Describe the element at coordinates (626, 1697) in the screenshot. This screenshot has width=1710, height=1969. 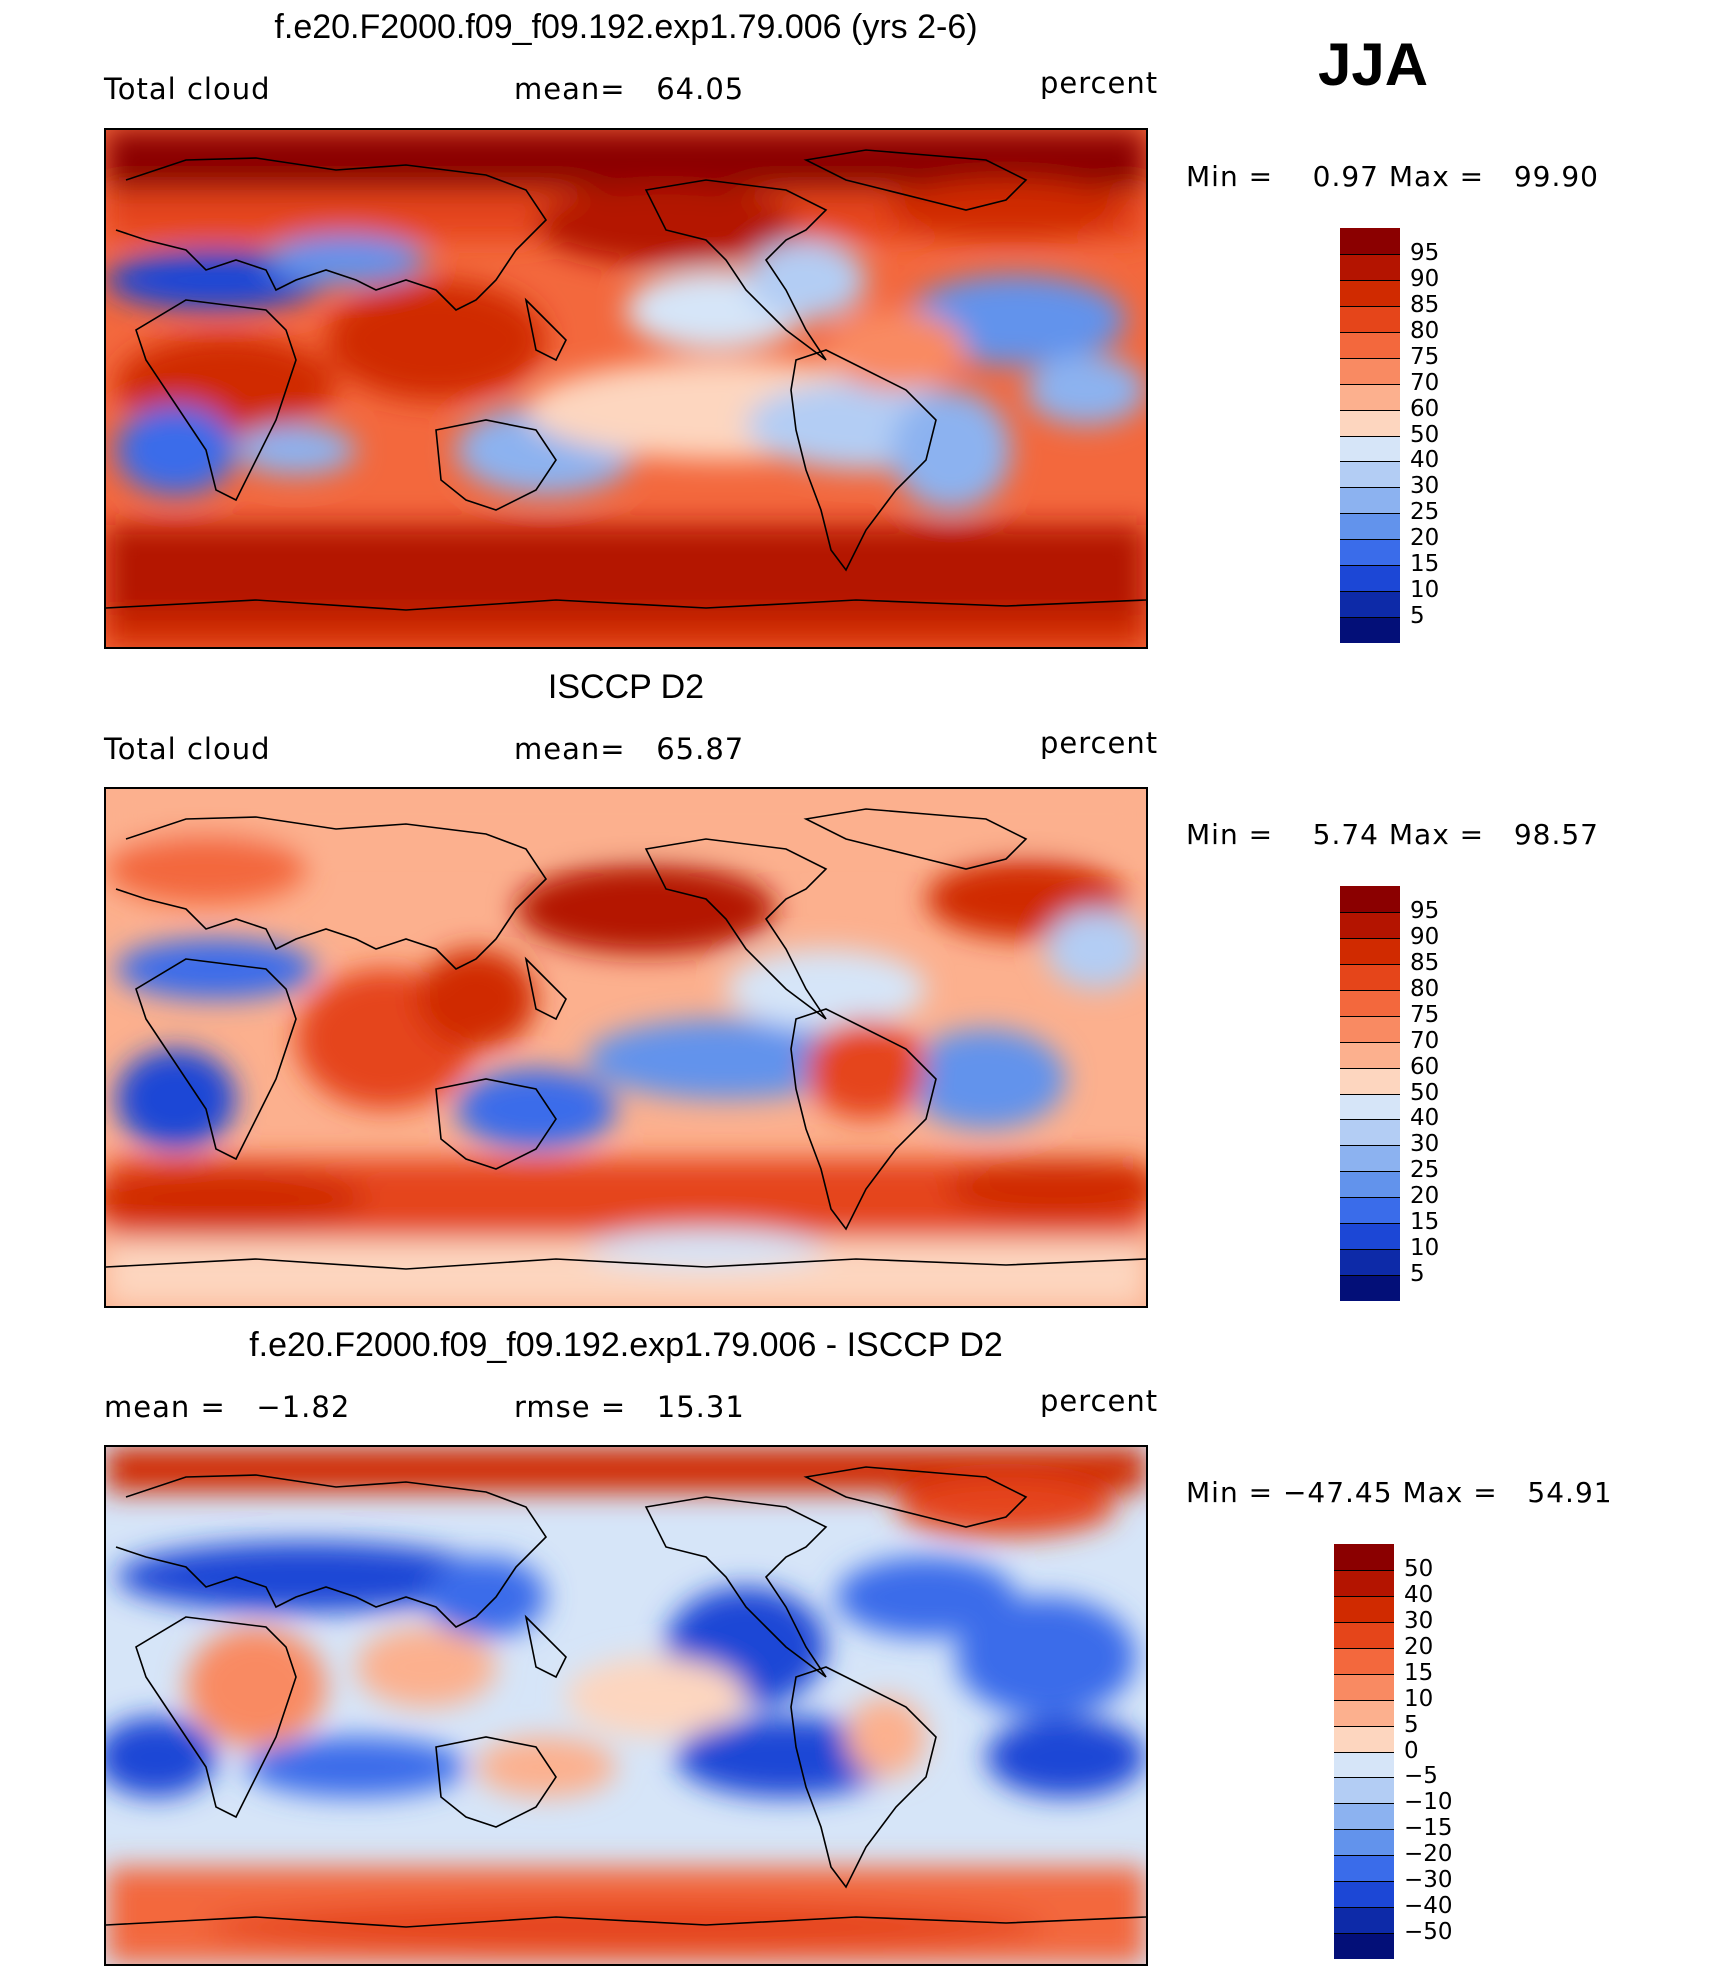
I see `panel-3-coastlines` at that location.